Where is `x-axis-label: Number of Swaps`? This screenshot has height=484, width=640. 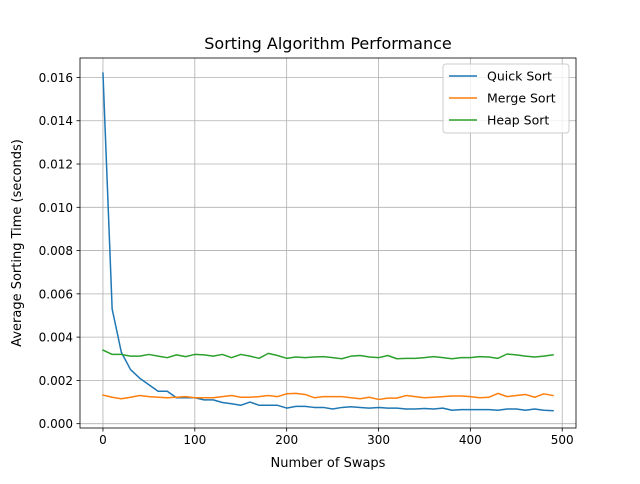 x-axis-label: Number of Swaps is located at coordinates (328, 463).